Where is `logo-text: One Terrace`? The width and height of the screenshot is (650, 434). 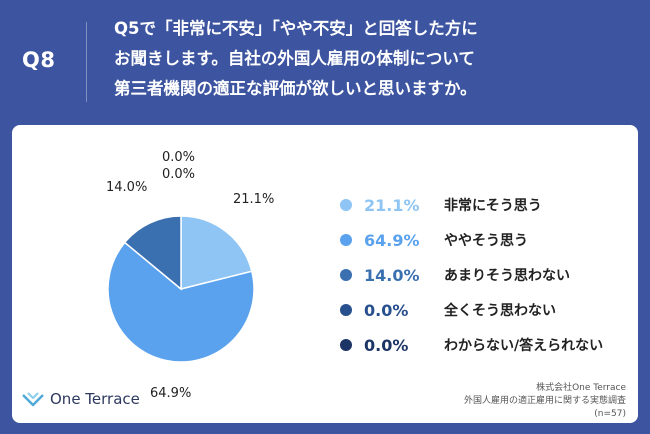
logo-text: One Terrace is located at coordinates (95, 399).